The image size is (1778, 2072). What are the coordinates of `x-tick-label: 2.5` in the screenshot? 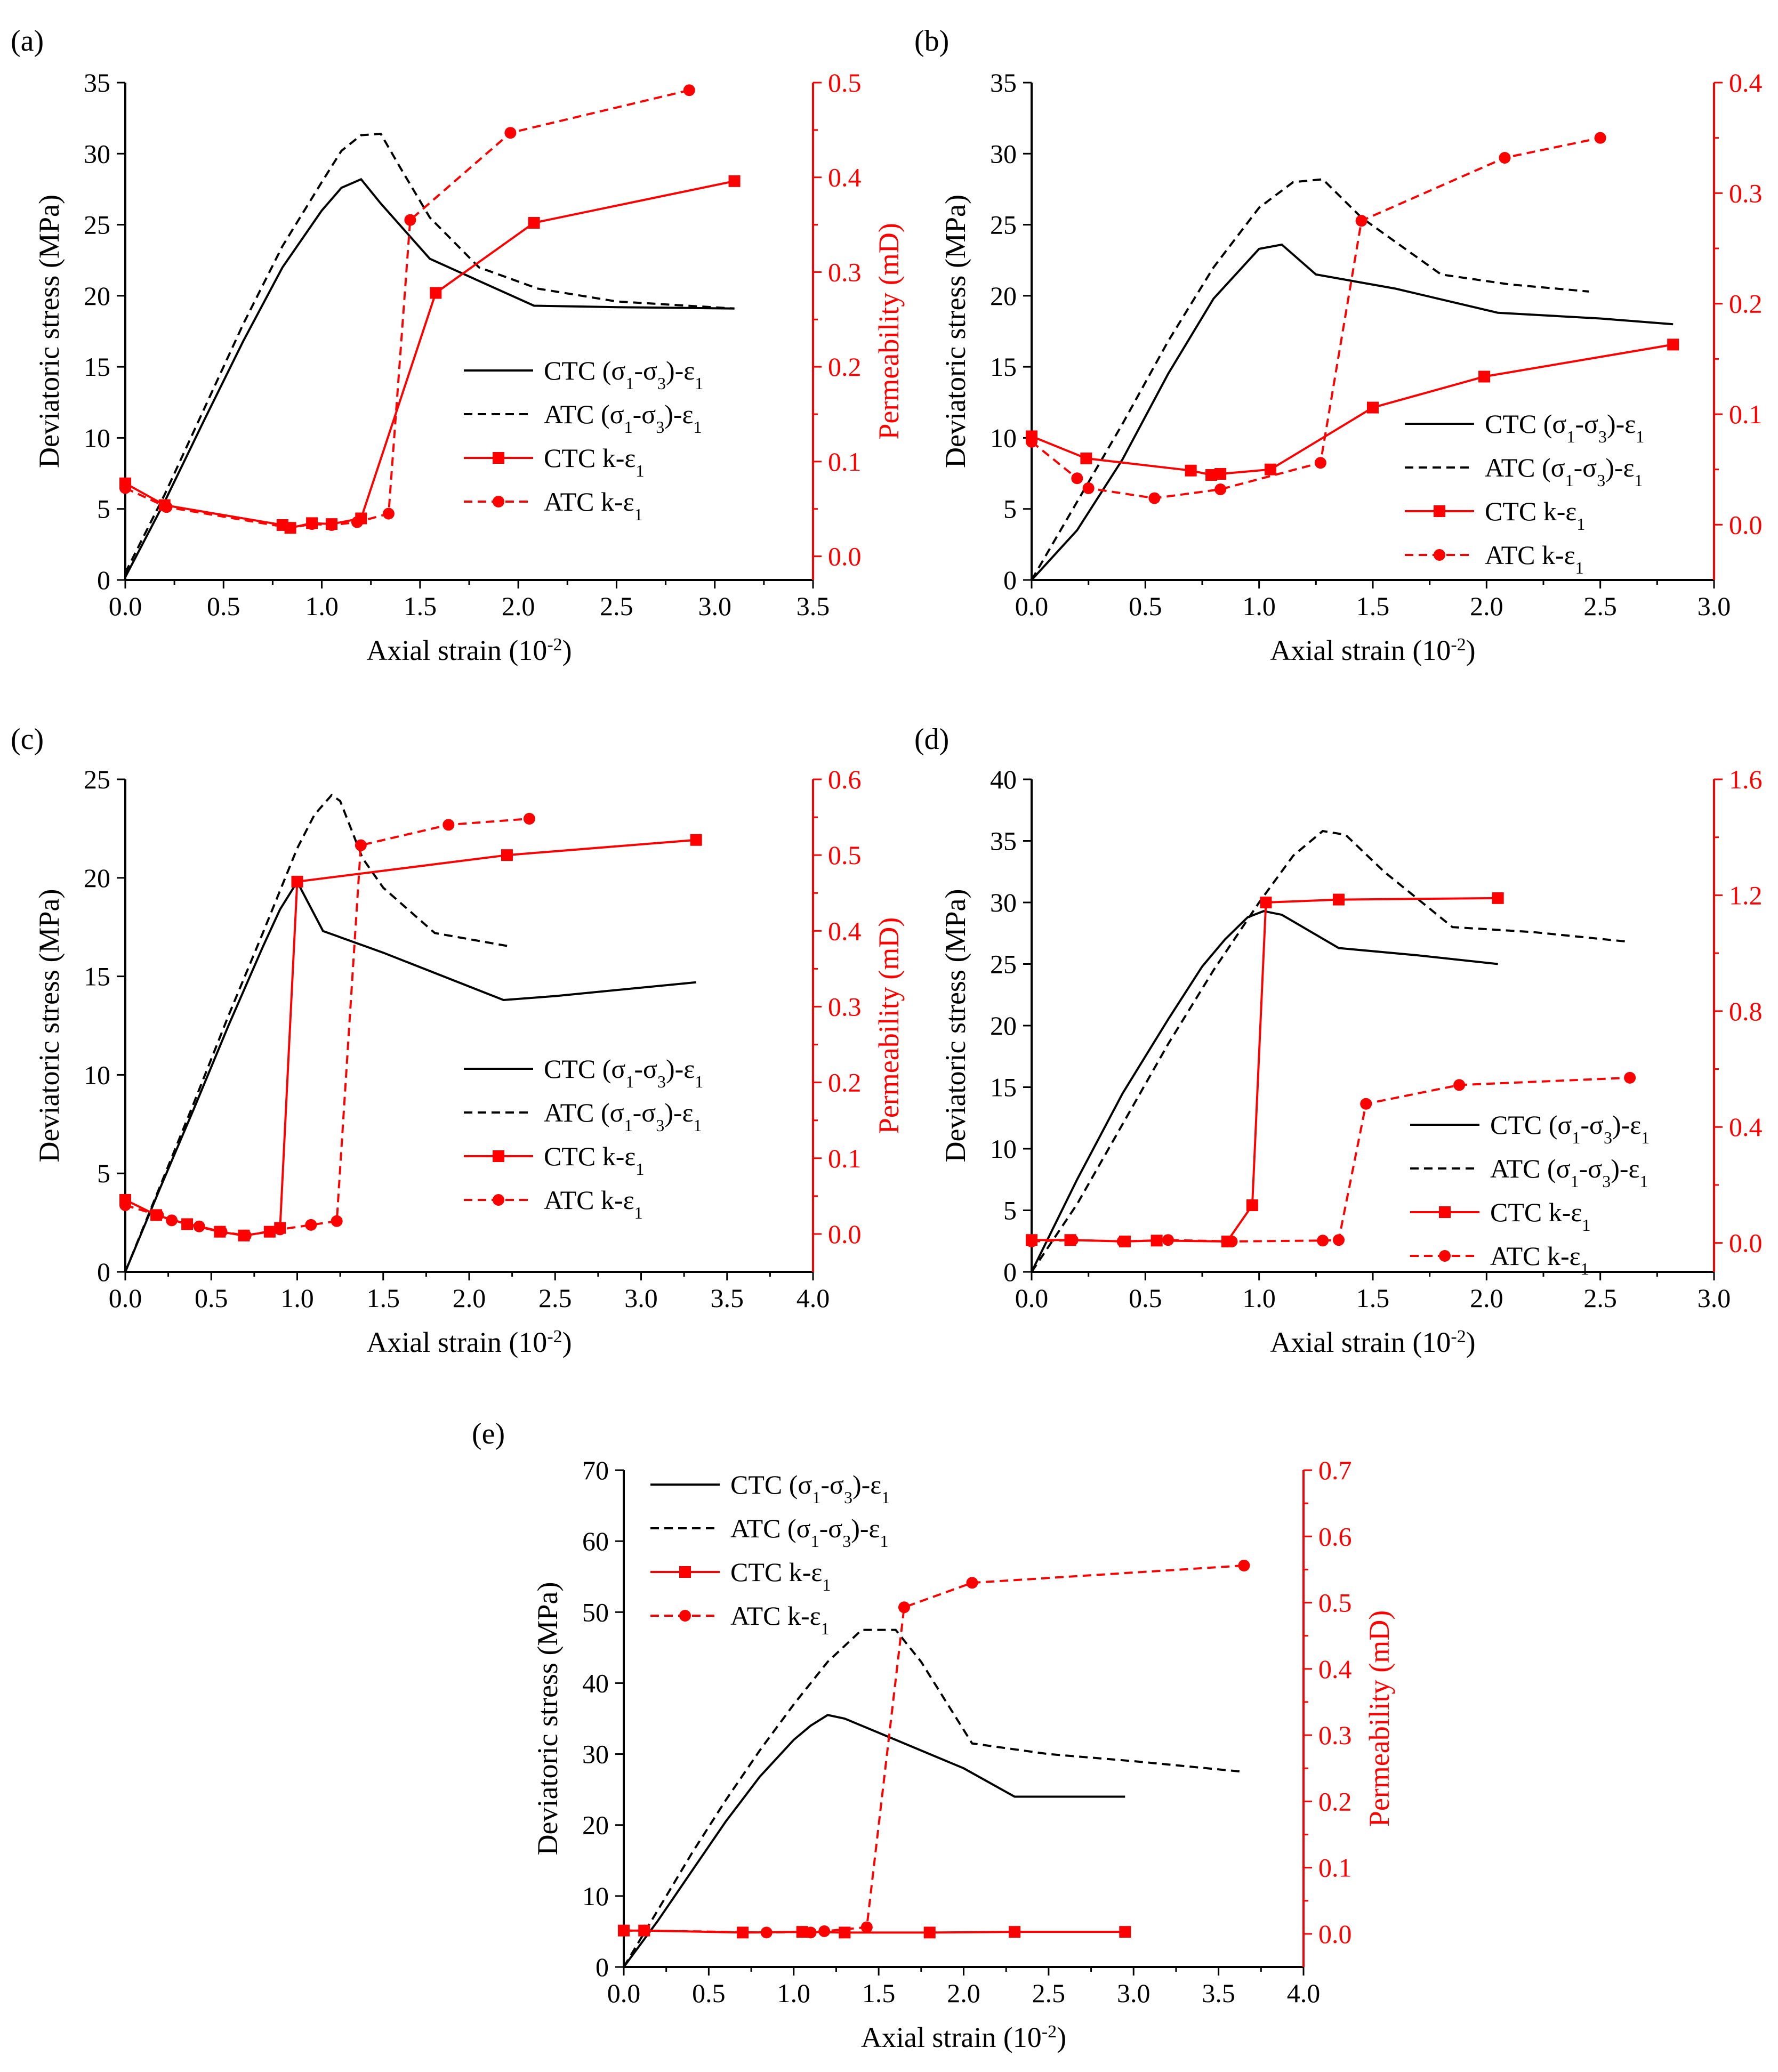 It's located at (616, 606).